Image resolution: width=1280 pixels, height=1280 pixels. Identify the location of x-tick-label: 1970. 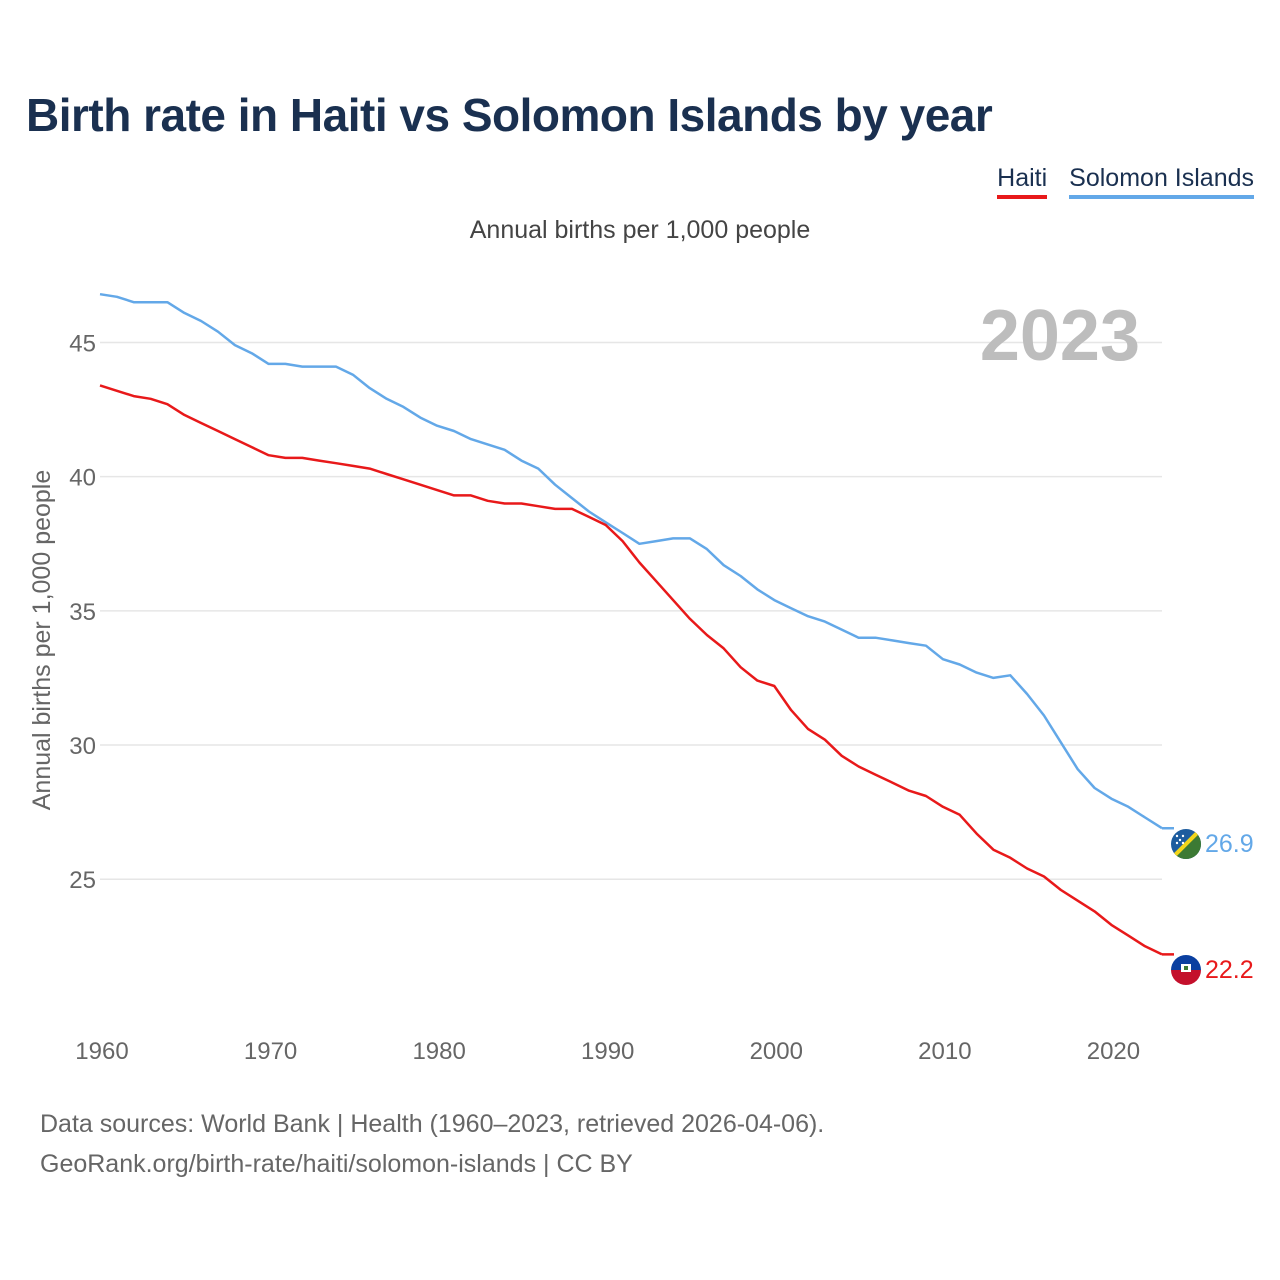
(270, 1051).